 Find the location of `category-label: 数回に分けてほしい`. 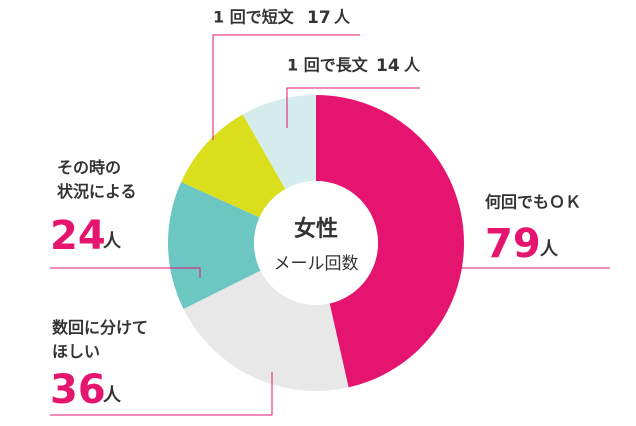

category-label: 数回に分けてほしい is located at coordinates (100, 339).